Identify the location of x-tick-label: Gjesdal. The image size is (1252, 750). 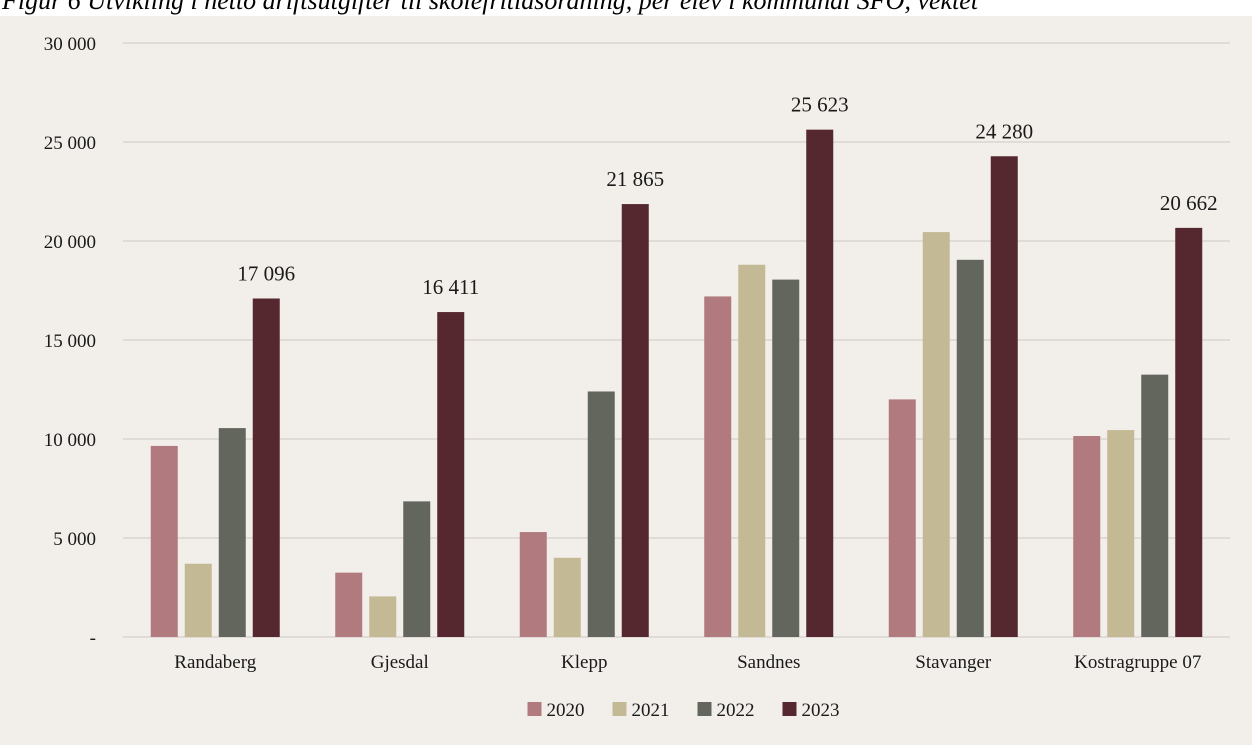
(400, 662).